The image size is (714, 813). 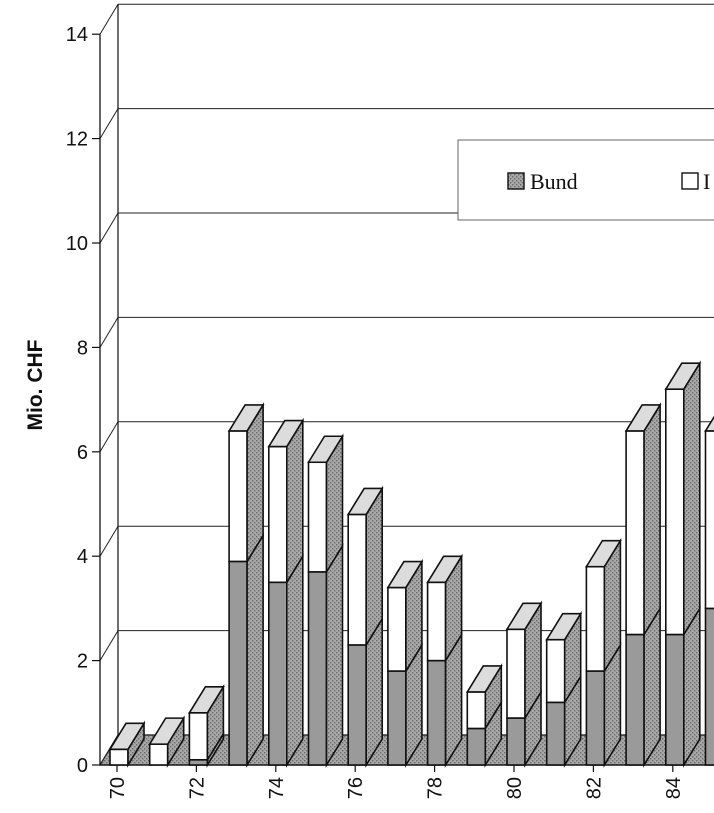 I want to click on x-tick-label: 72, so click(x=197, y=788).